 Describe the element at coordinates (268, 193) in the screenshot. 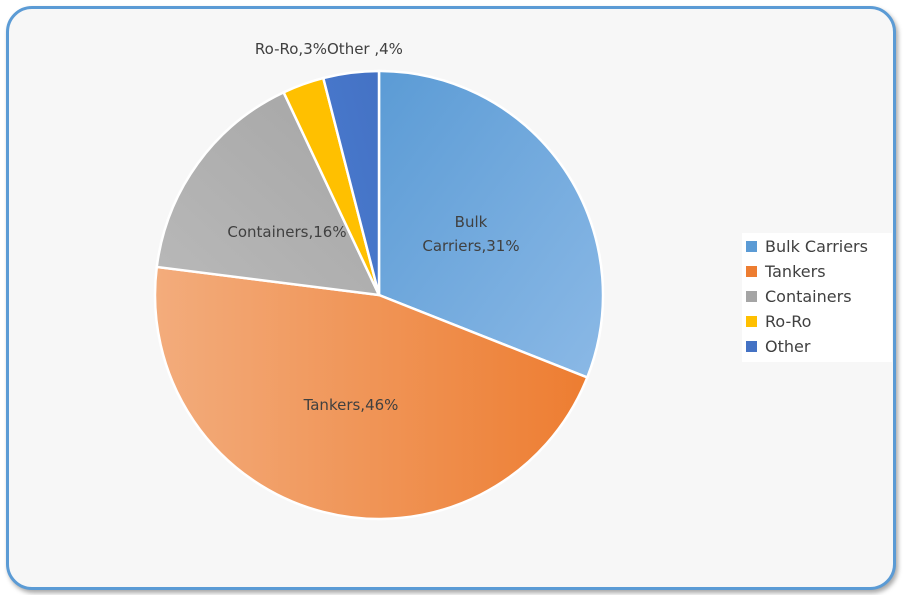

I see `pie-slice-containers` at that location.